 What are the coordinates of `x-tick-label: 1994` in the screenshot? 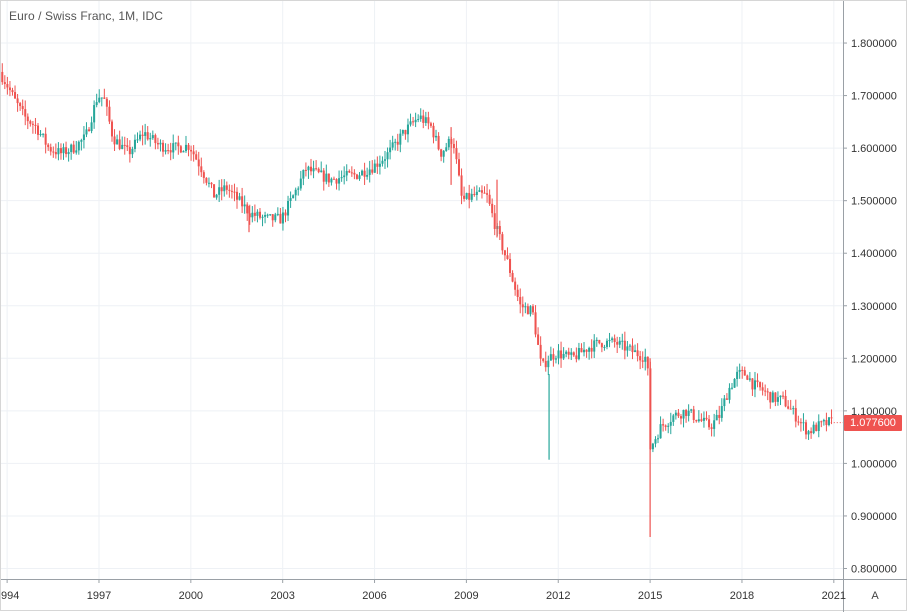 It's located at (10, 596).